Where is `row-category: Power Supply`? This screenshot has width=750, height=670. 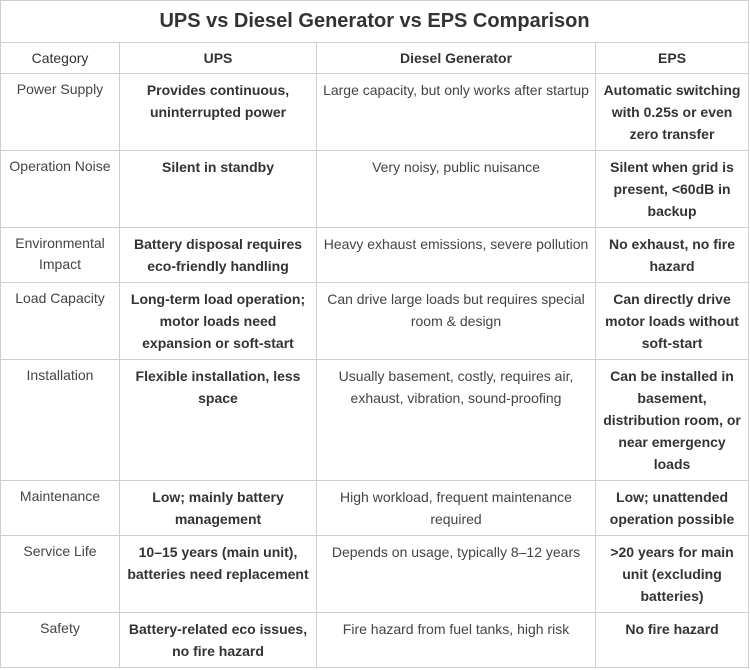
row-category: Power Supply is located at coordinates (60, 112).